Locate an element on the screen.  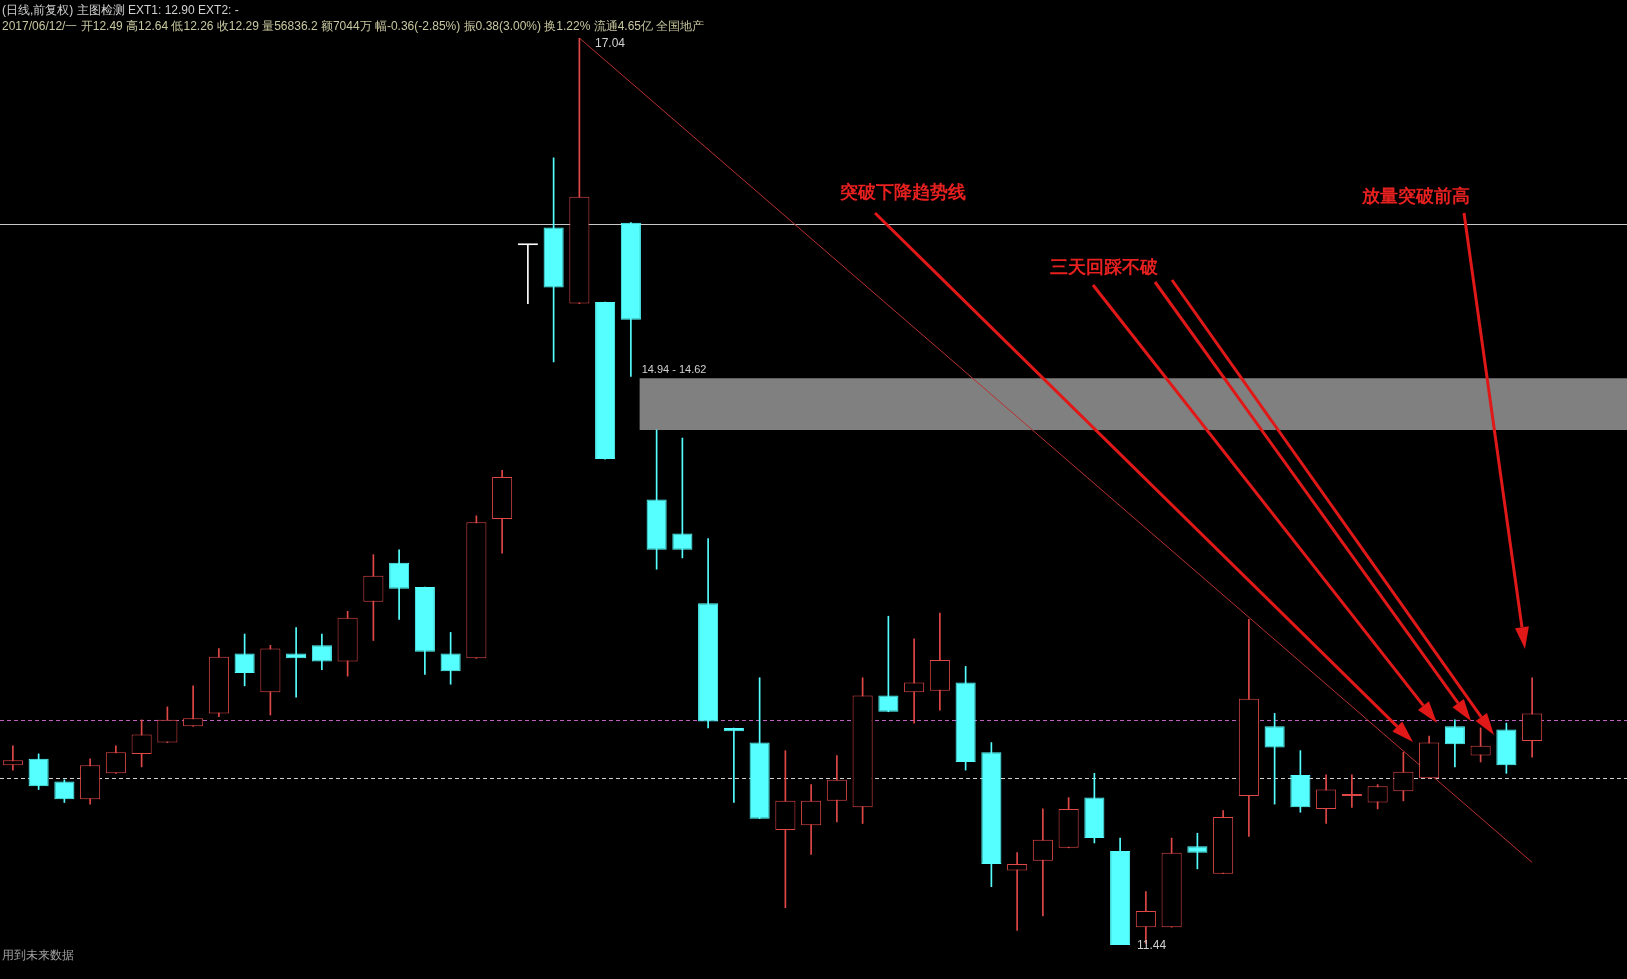
annotation: 三天回踩不破 is located at coordinates (1104, 267).